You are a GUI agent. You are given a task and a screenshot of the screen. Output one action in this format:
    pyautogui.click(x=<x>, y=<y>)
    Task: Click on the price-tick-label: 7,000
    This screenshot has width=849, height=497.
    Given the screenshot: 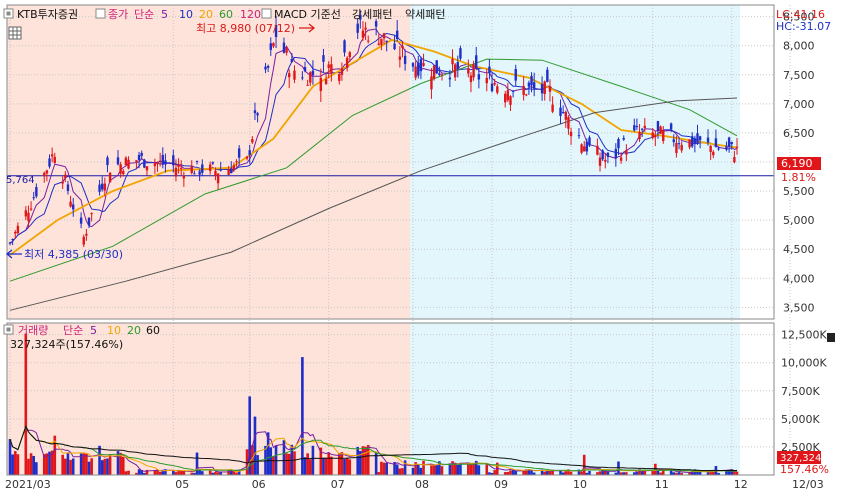 What is the action you would take?
    pyautogui.click(x=799, y=104)
    